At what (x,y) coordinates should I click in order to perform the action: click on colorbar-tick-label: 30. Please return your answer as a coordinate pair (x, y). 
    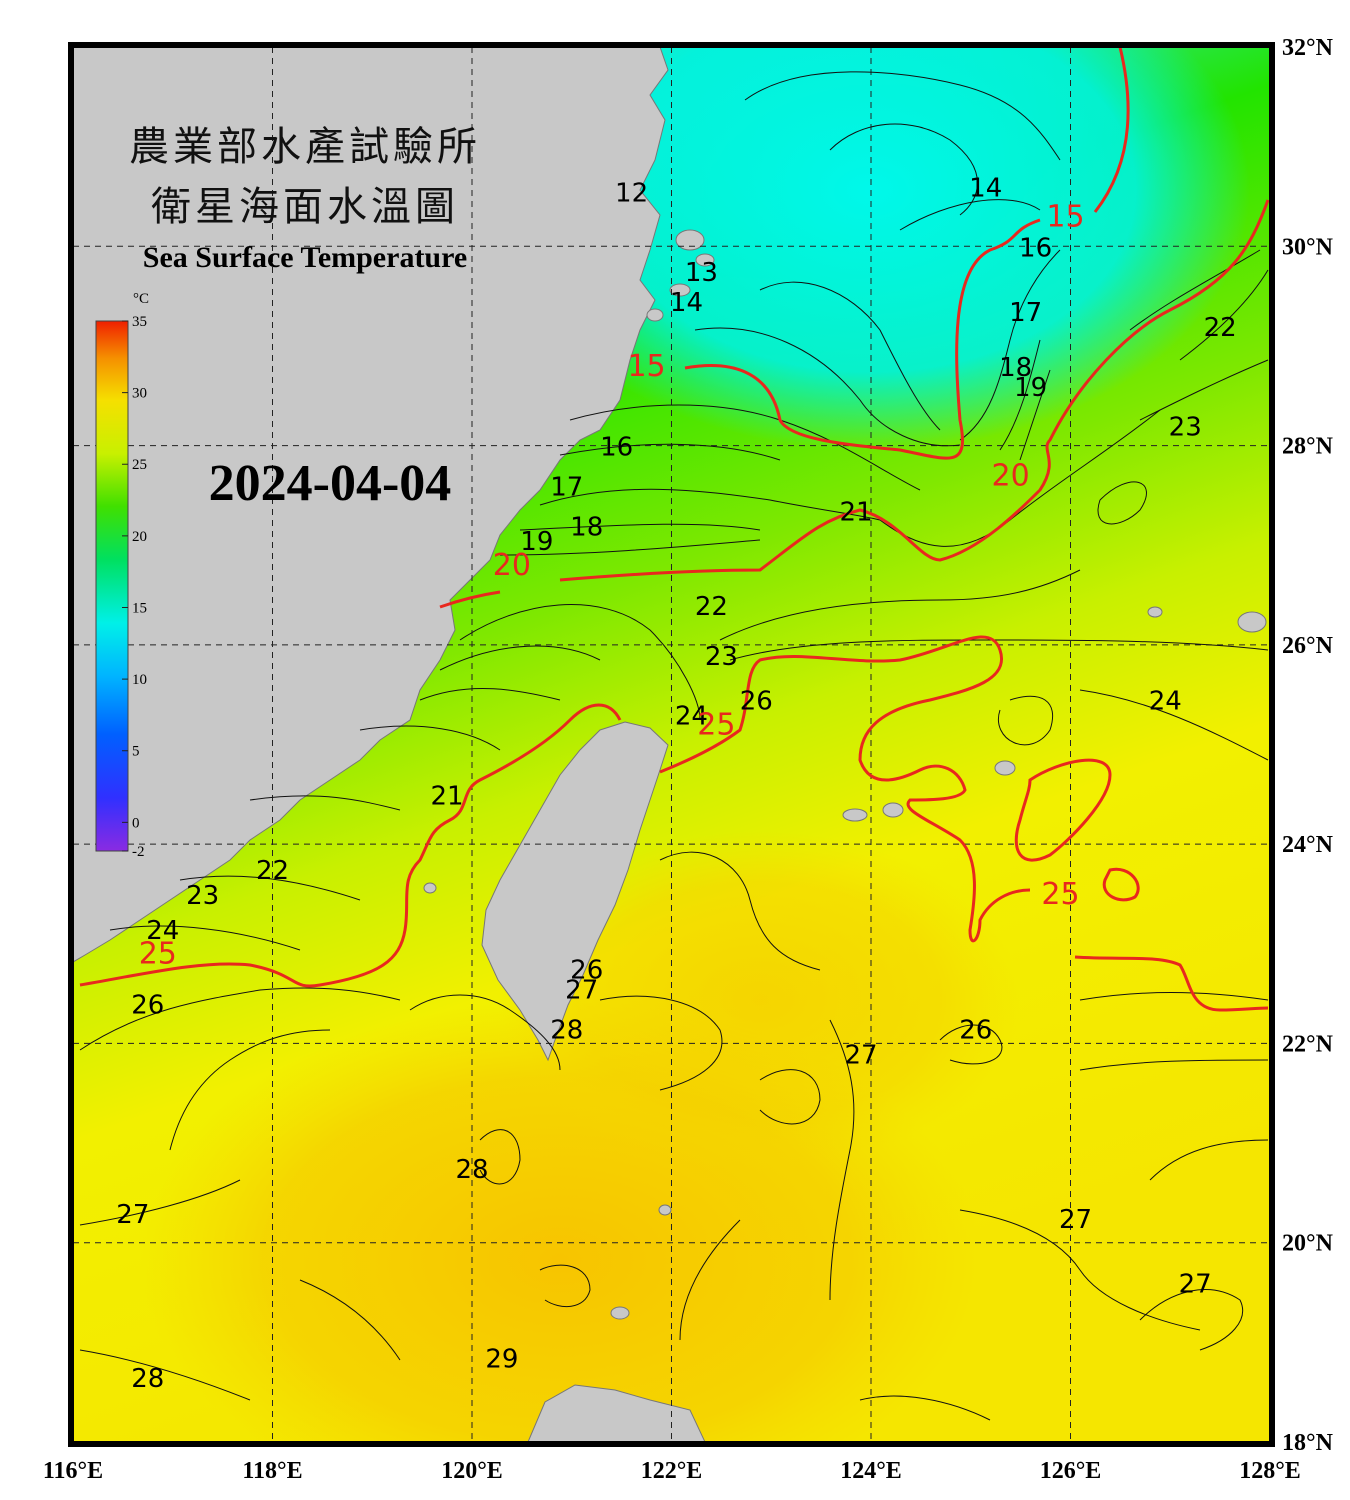
    Looking at the image, I should click on (139, 394).